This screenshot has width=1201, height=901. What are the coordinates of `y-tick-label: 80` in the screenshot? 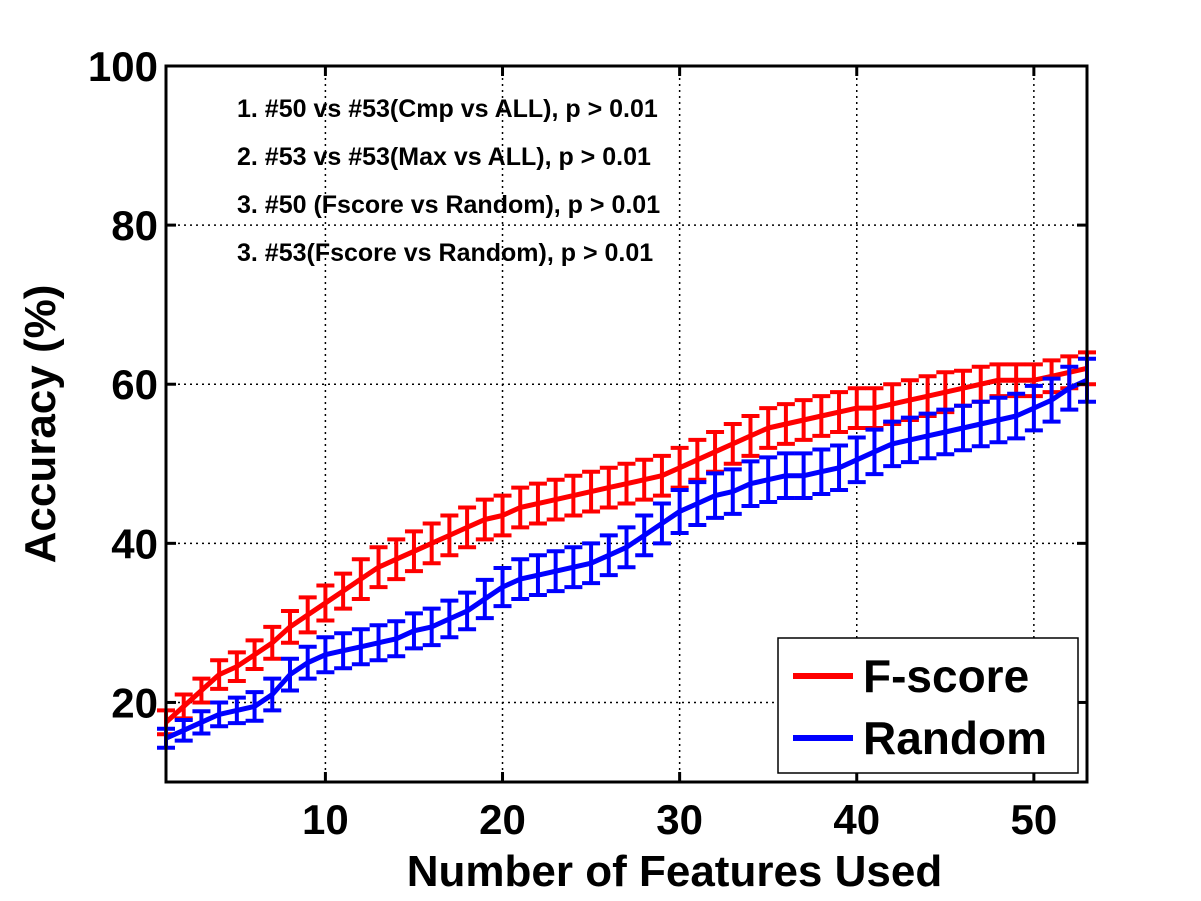 It's located at (134, 225).